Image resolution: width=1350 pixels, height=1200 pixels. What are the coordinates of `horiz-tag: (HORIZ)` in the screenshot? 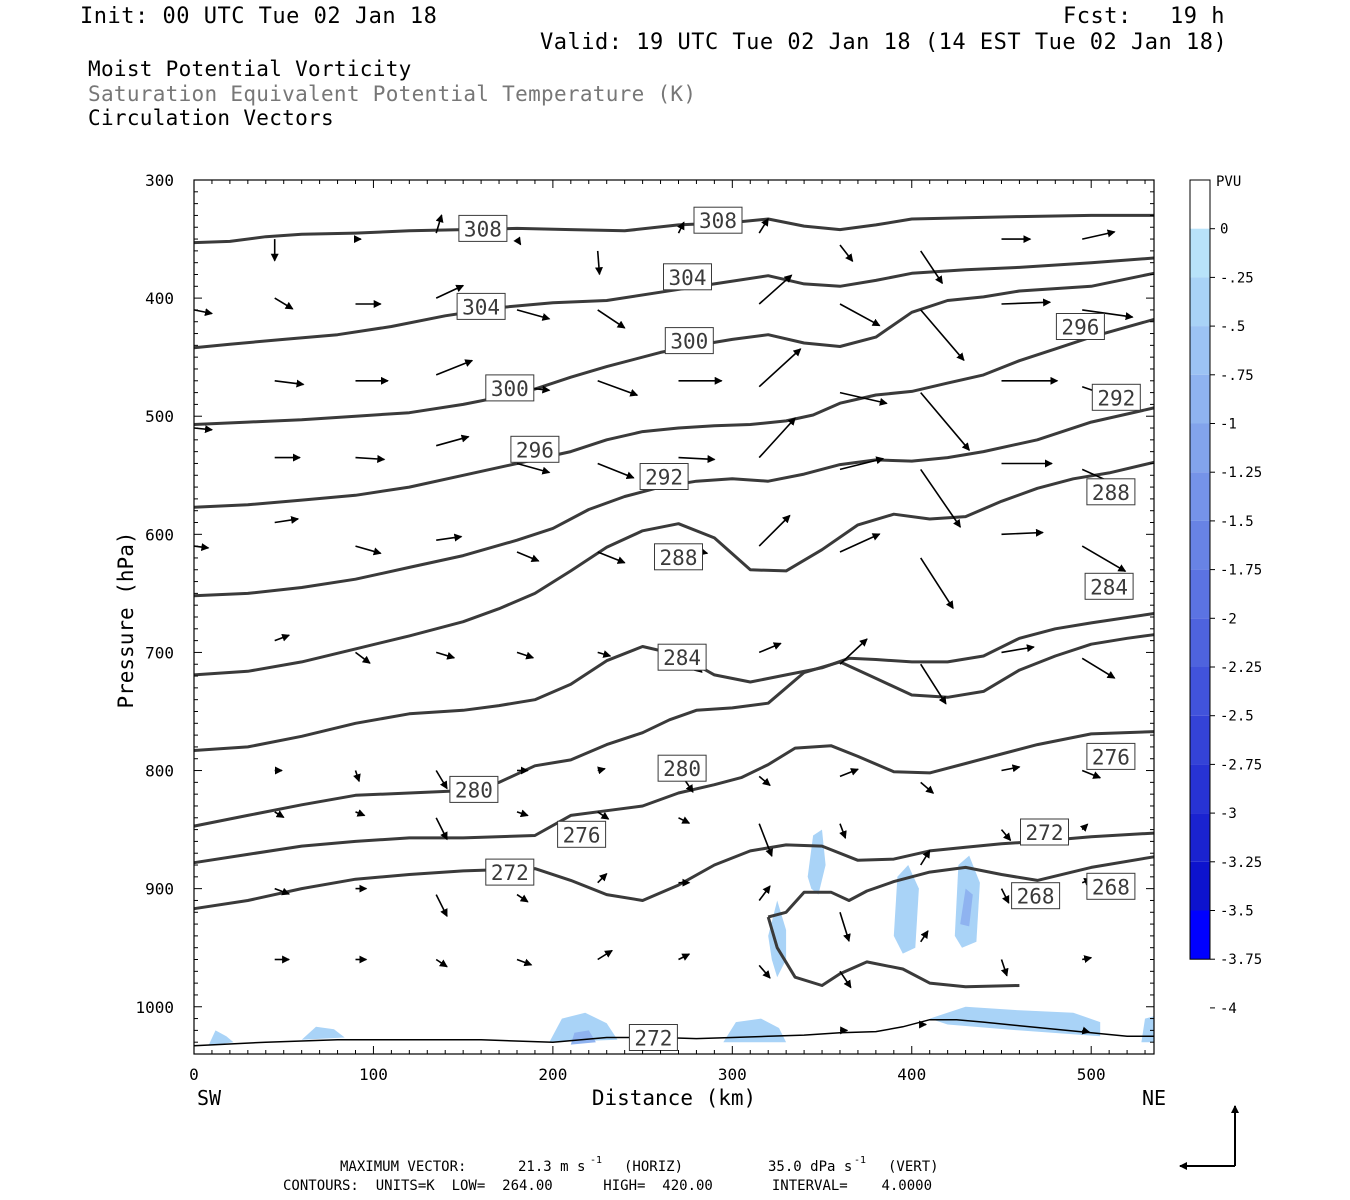 It's located at (653, 1167).